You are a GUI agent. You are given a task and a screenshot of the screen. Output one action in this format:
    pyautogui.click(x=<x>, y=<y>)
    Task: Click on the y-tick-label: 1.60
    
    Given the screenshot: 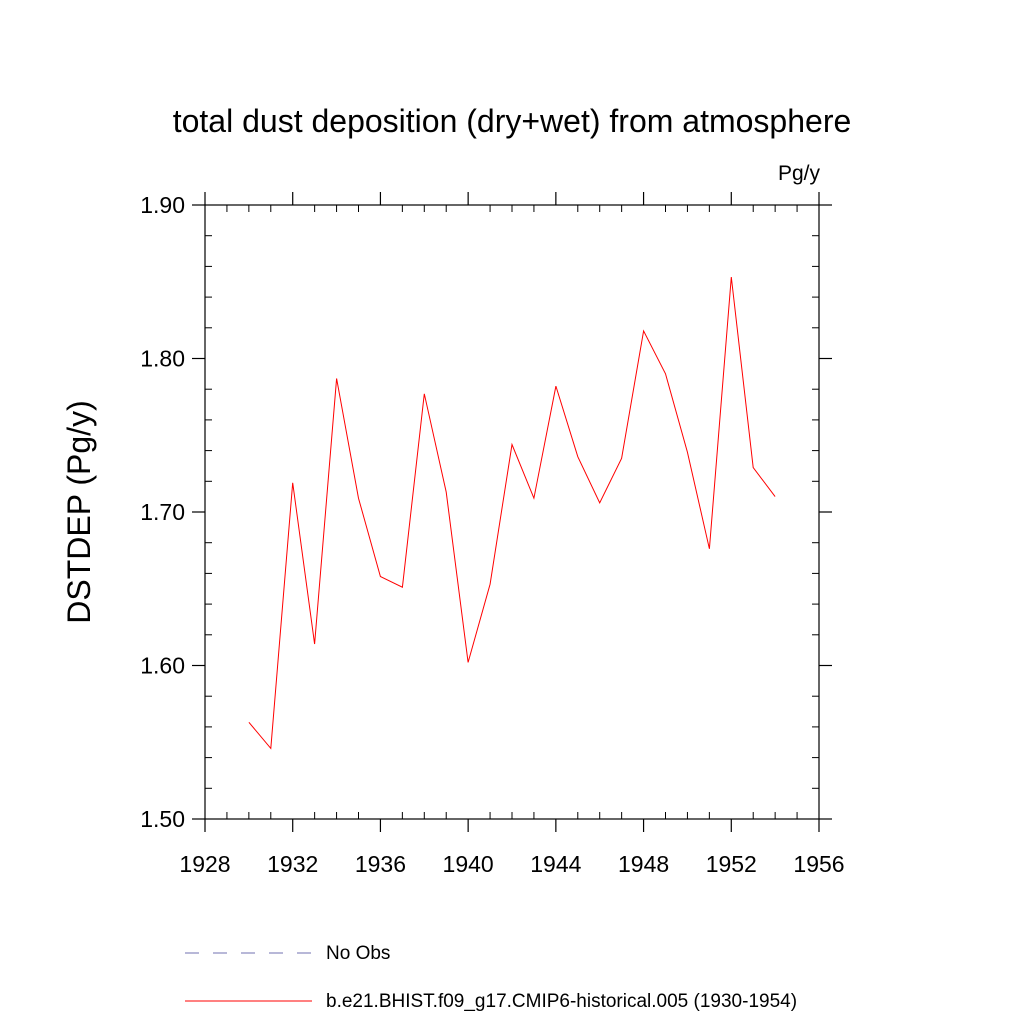 What is the action you would take?
    pyautogui.click(x=162, y=666)
    